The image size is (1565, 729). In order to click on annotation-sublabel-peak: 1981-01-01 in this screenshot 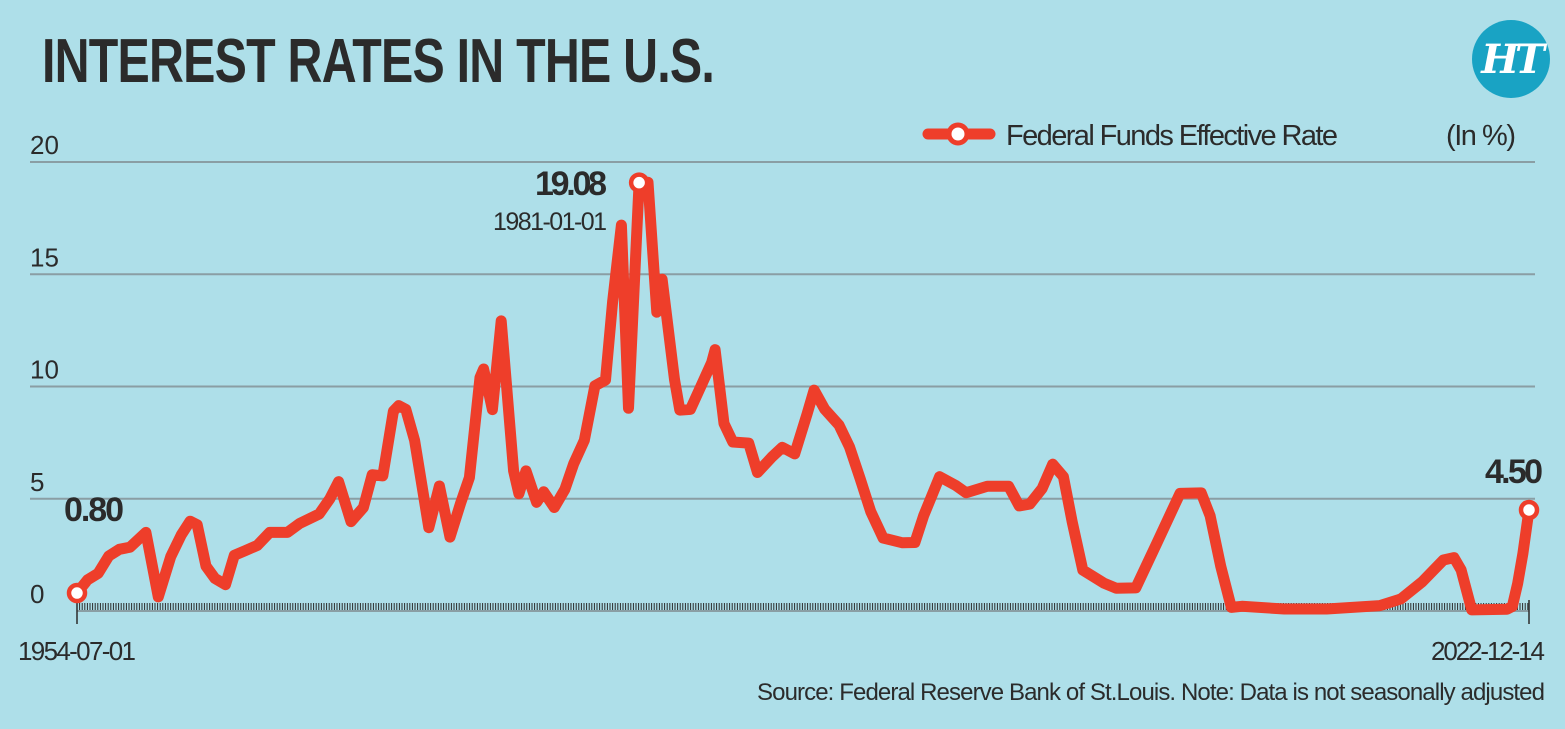, I will do `click(550, 222)`.